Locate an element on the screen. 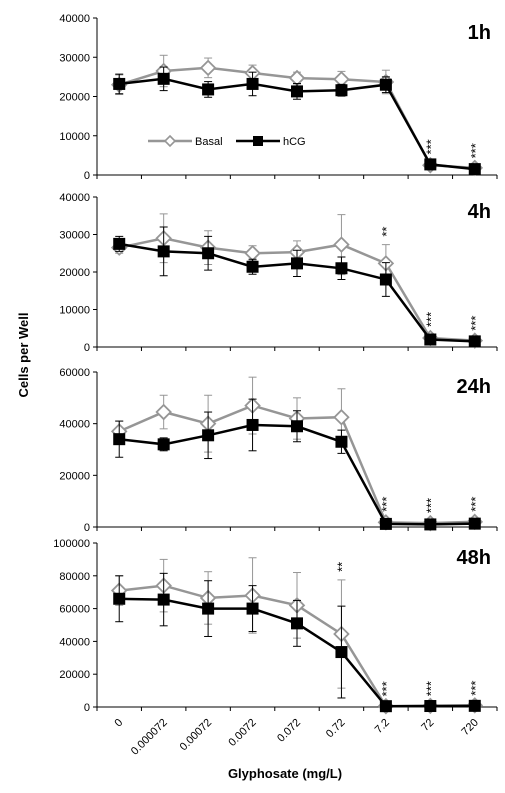  panel-title: 4h is located at coordinates (479, 212).